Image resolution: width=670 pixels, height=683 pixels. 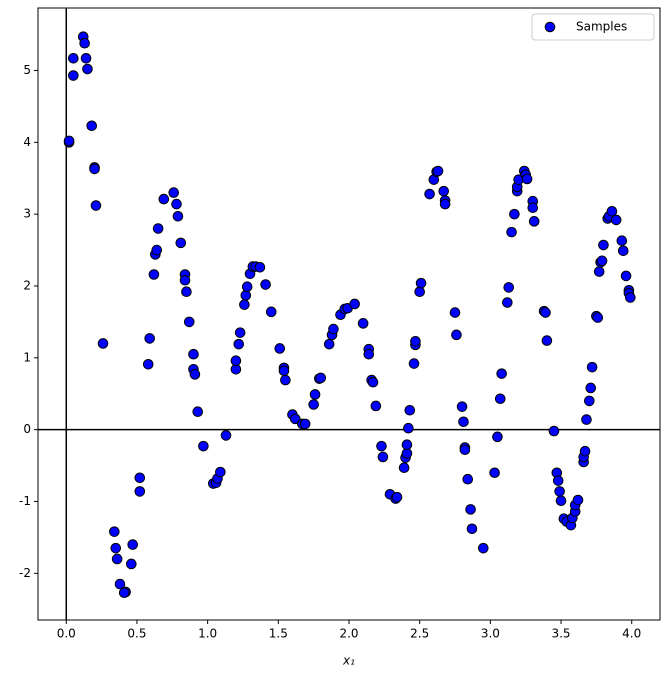 I want to click on y-tick-label: 4, so click(x=27, y=142).